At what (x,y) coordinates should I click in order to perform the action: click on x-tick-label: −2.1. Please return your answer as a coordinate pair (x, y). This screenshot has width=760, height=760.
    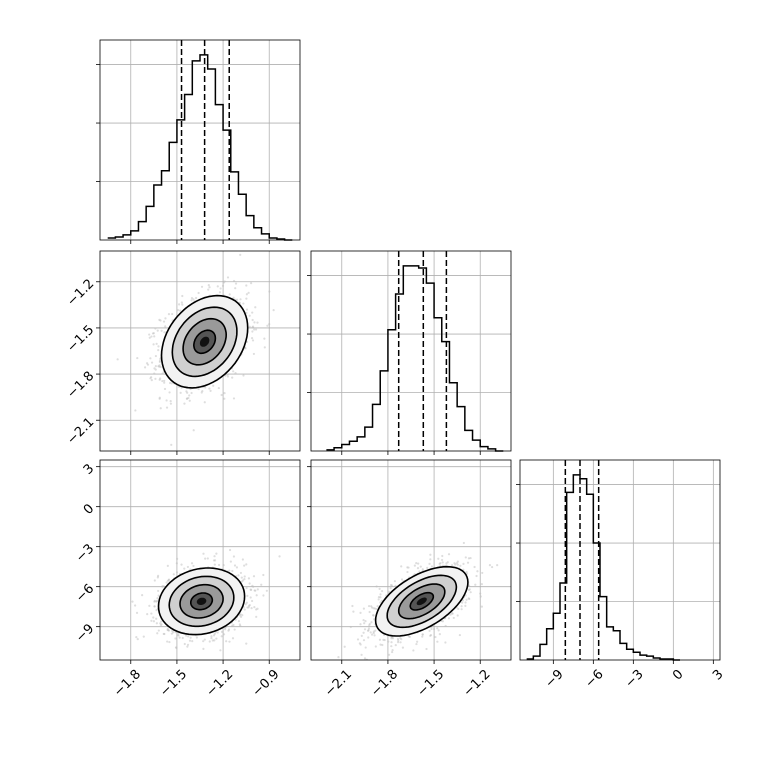
    Looking at the image, I should click on (338, 683).